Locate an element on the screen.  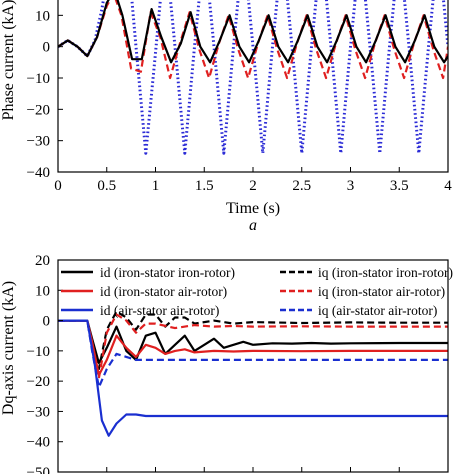
x-tick-label: 0 is located at coordinates (58, 186).